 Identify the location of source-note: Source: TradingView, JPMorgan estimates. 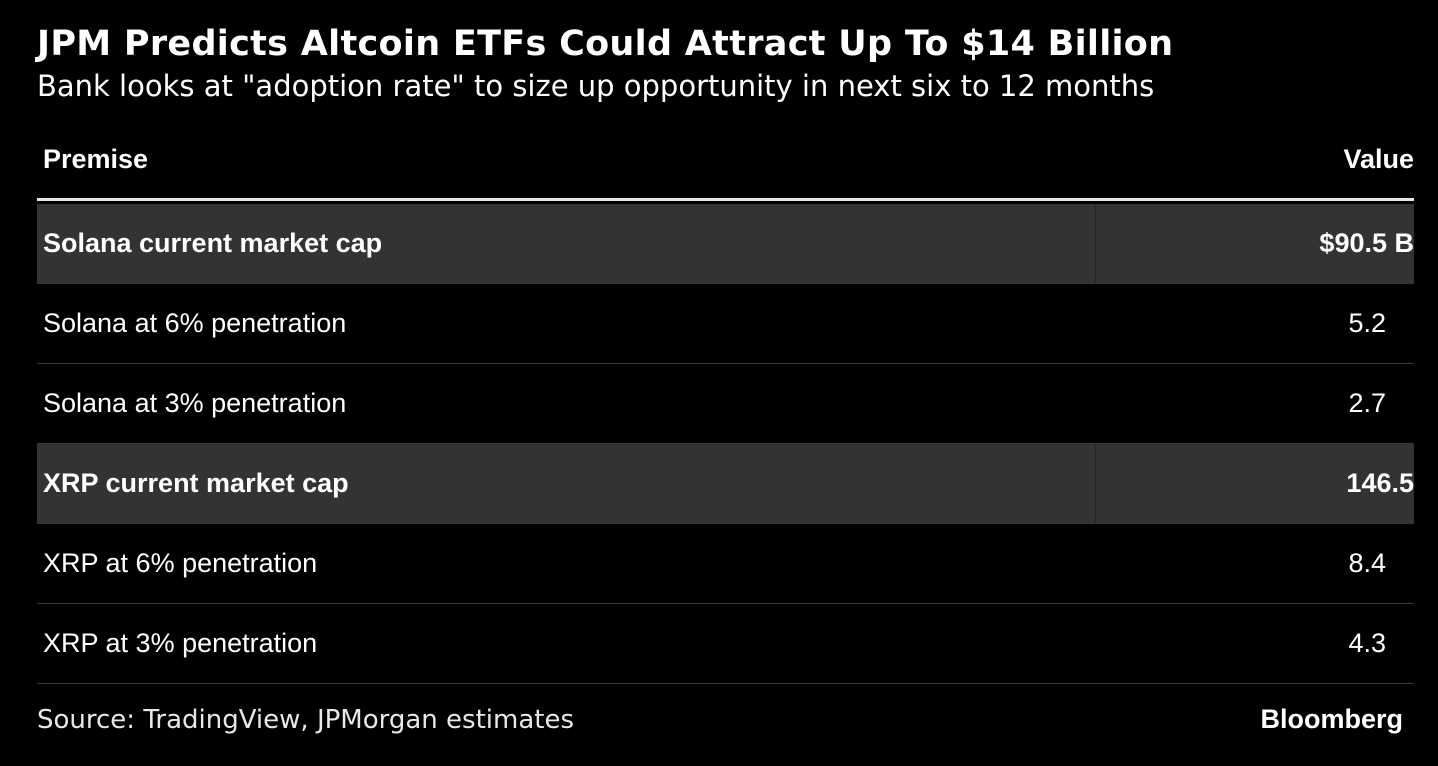
(305, 720).